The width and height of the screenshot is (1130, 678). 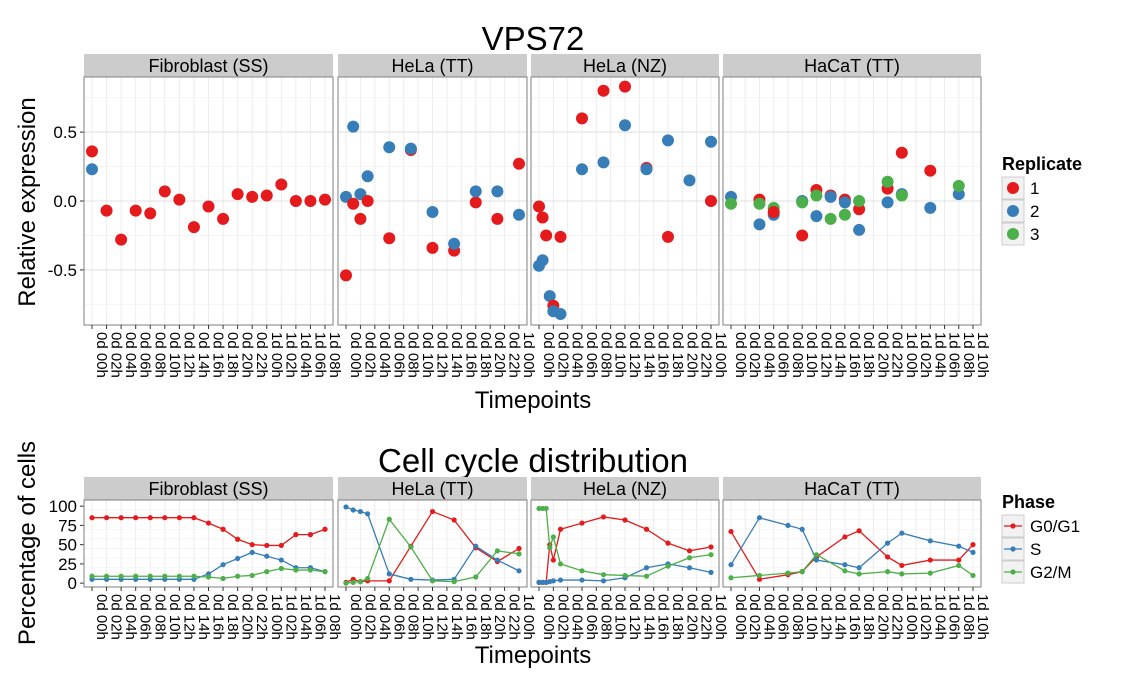 What do you see at coordinates (1034, 211) in the screenshot?
I see `legend-label: 2` at bounding box center [1034, 211].